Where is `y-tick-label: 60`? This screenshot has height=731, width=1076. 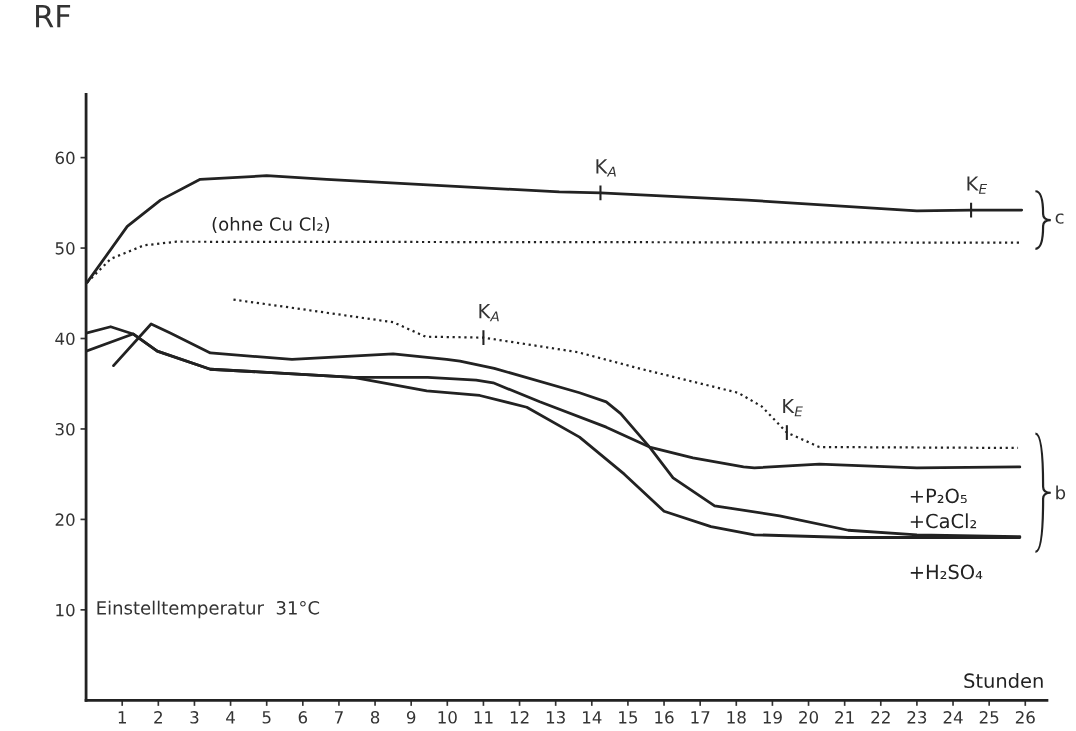 y-tick-label: 60 is located at coordinates (65, 158).